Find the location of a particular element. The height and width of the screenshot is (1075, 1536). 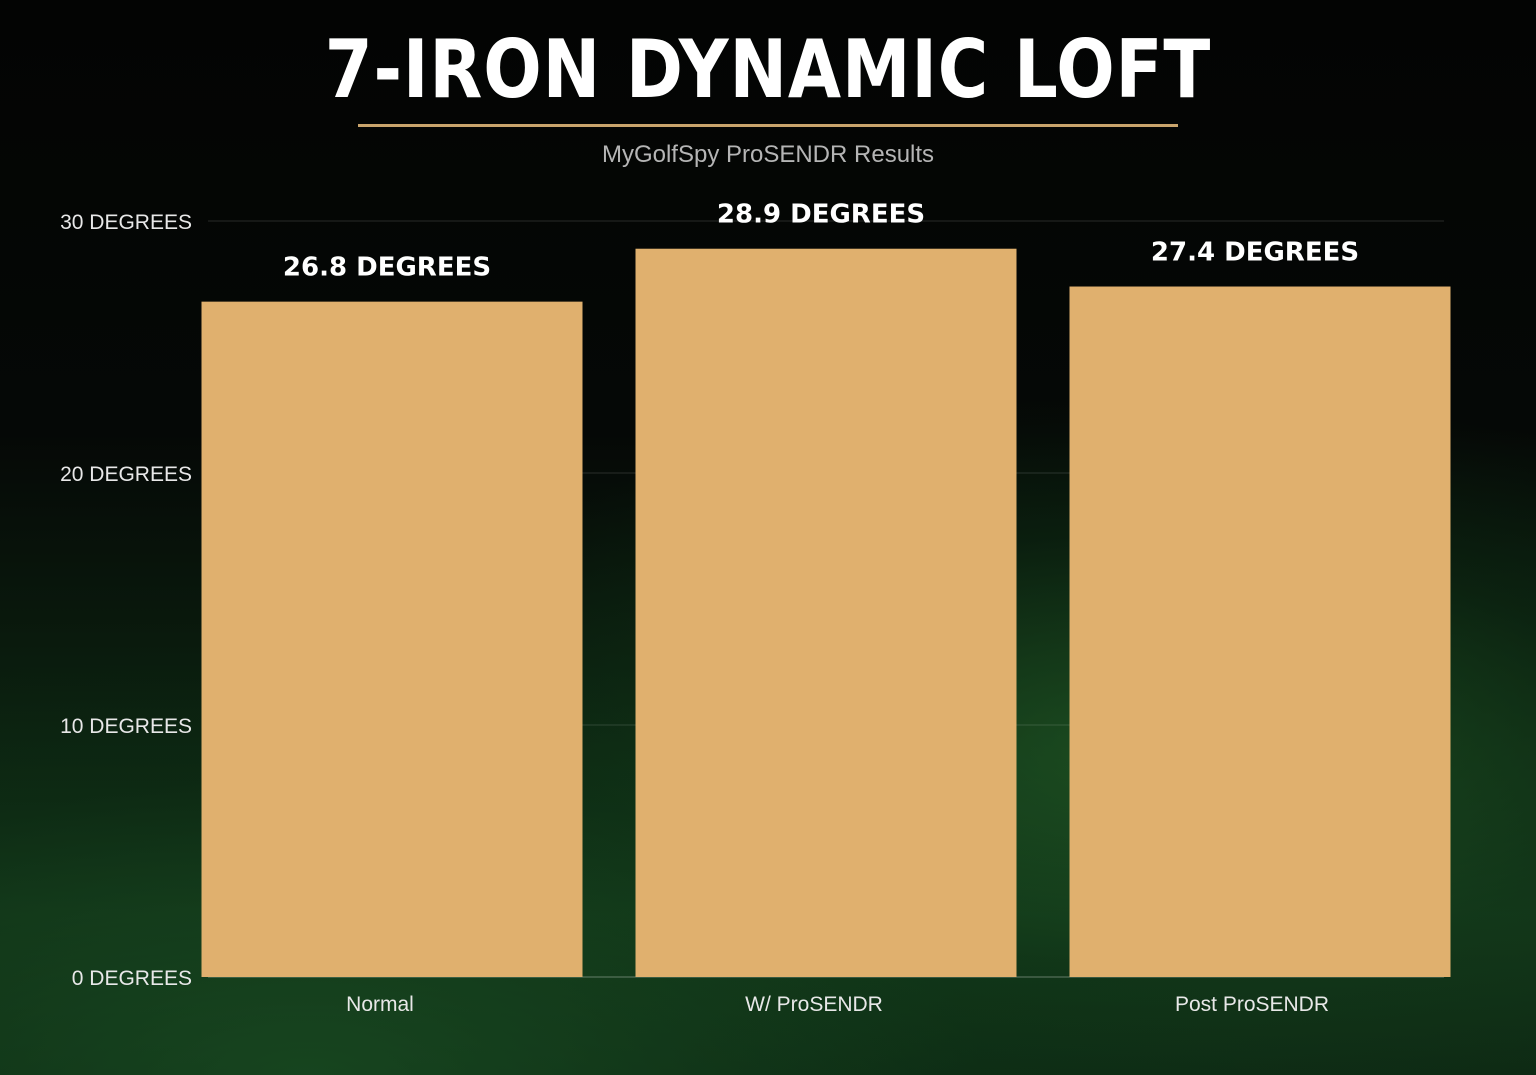

y-axis-ticks: 0 DEGREES 10 DEGREES 20 DEGREES 30 DEGREES is located at coordinates (126, 600).